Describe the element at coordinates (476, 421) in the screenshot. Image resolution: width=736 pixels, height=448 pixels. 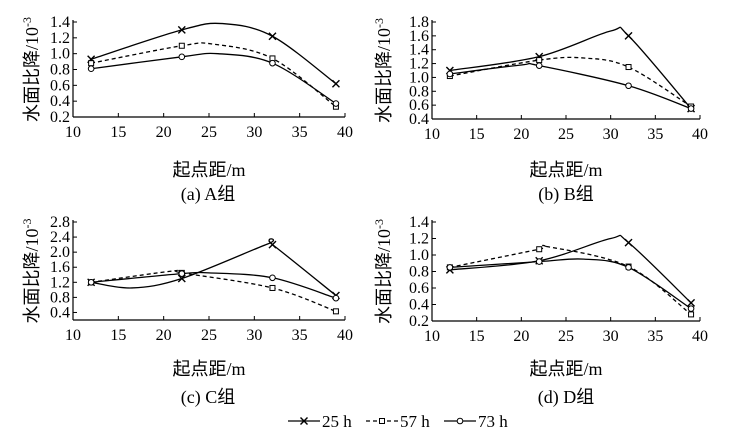
I see `legend-item: 73 h` at that location.